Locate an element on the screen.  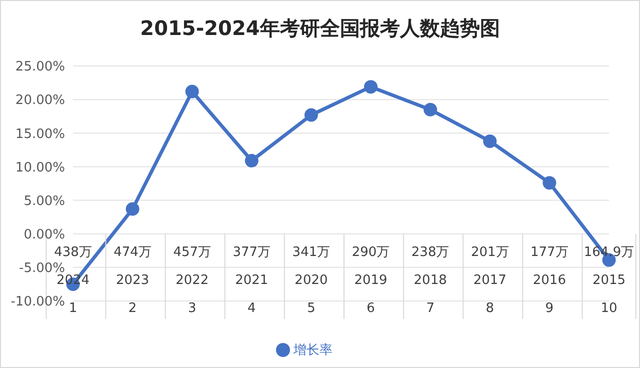
category-label: 377万 is located at coordinates (251, 252).